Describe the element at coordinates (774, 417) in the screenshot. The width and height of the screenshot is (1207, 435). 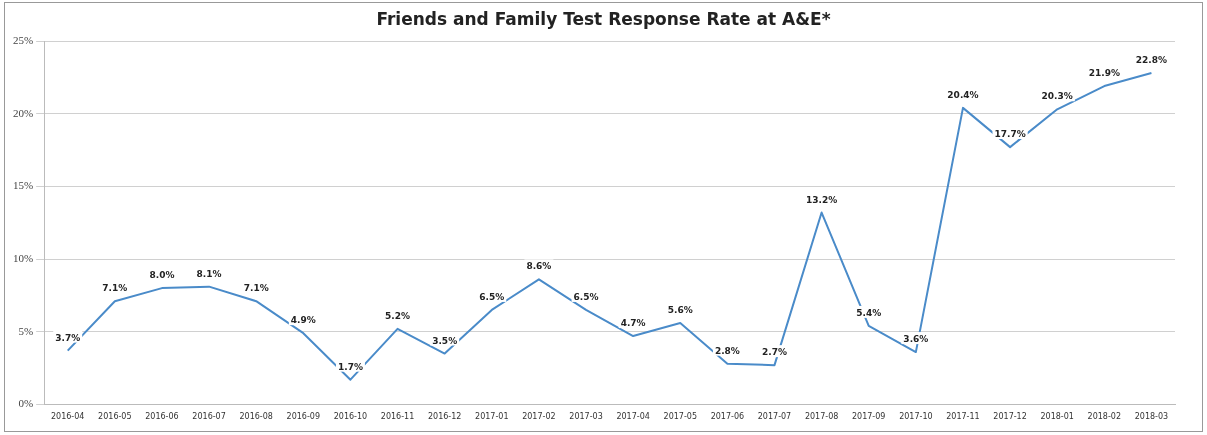
I see `x-tick-label: 2017-07` at that location.